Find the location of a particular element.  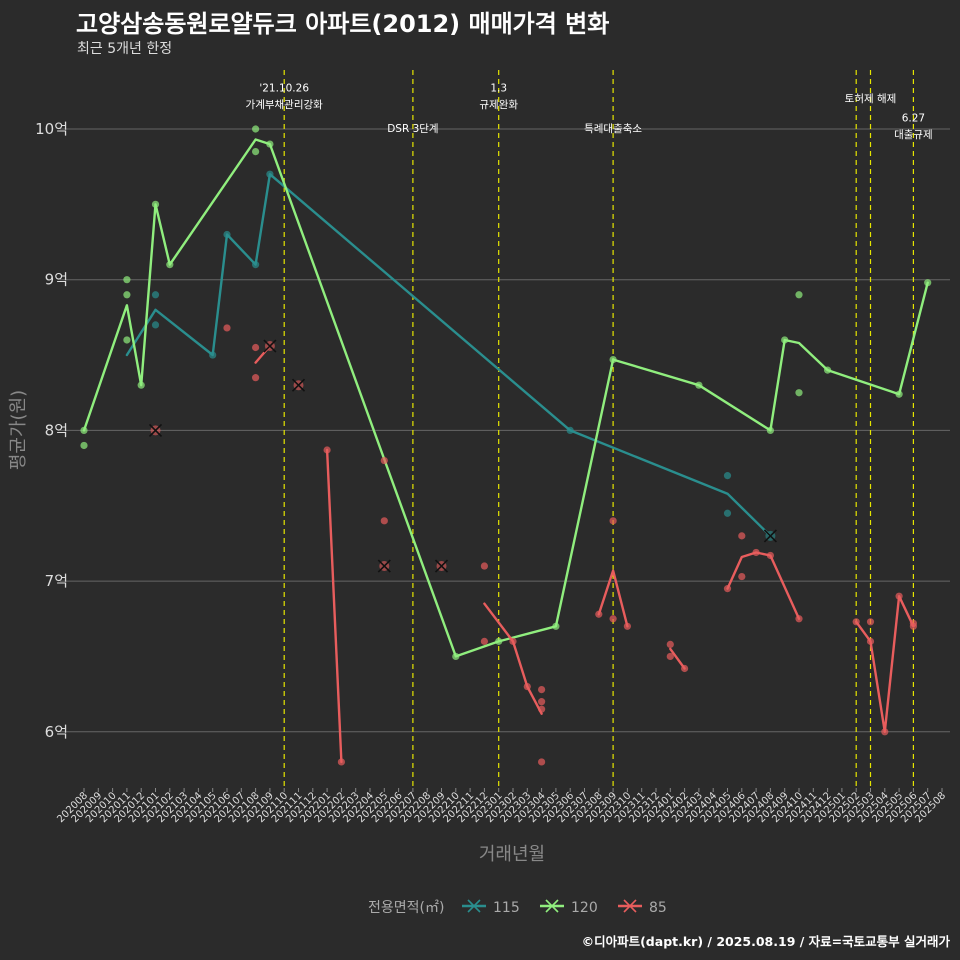

event-label: 토허제 해제 is located at coordinates (871, 98).